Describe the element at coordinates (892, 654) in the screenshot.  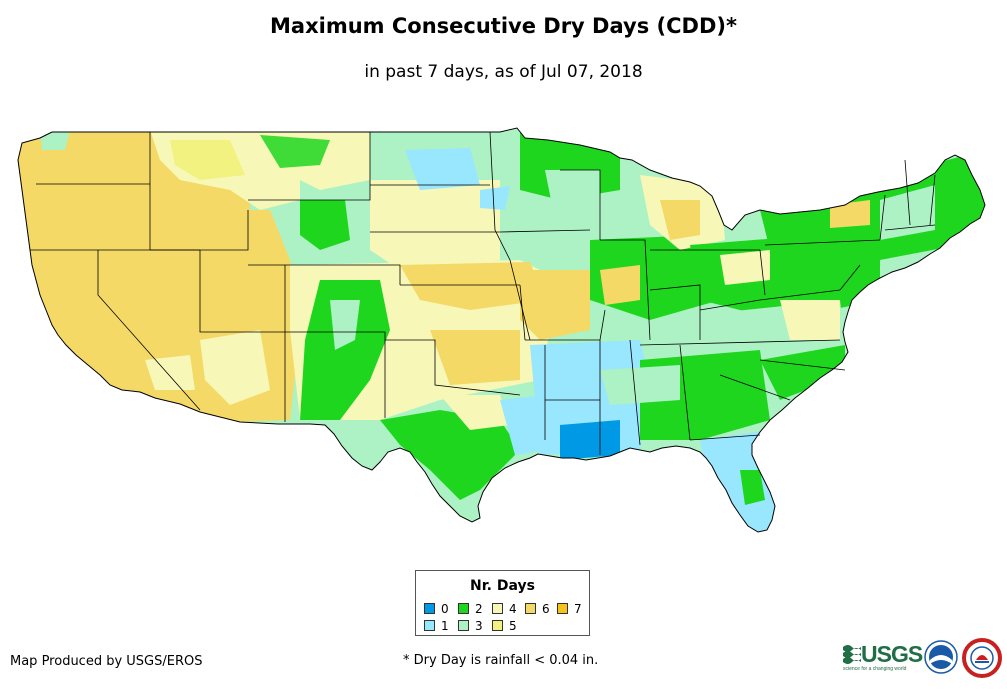
I see `usgs-wordmark: USGS` at that location.